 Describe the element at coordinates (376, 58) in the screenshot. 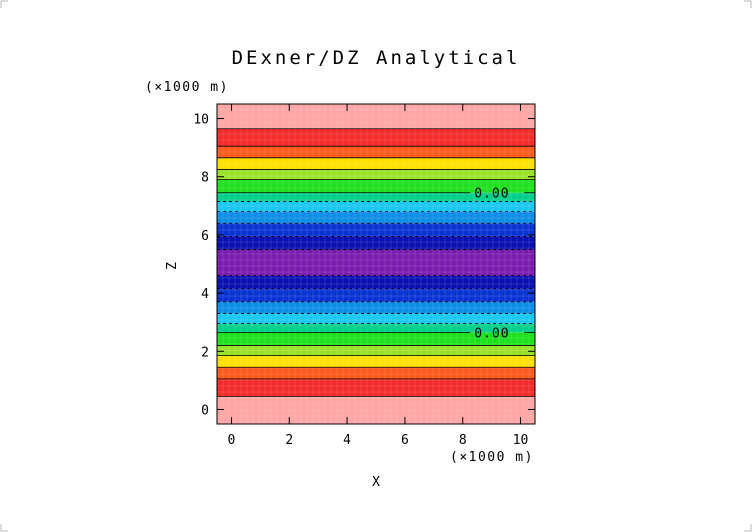

I see `chart-title: DExner/DZ Analytical` at that location.